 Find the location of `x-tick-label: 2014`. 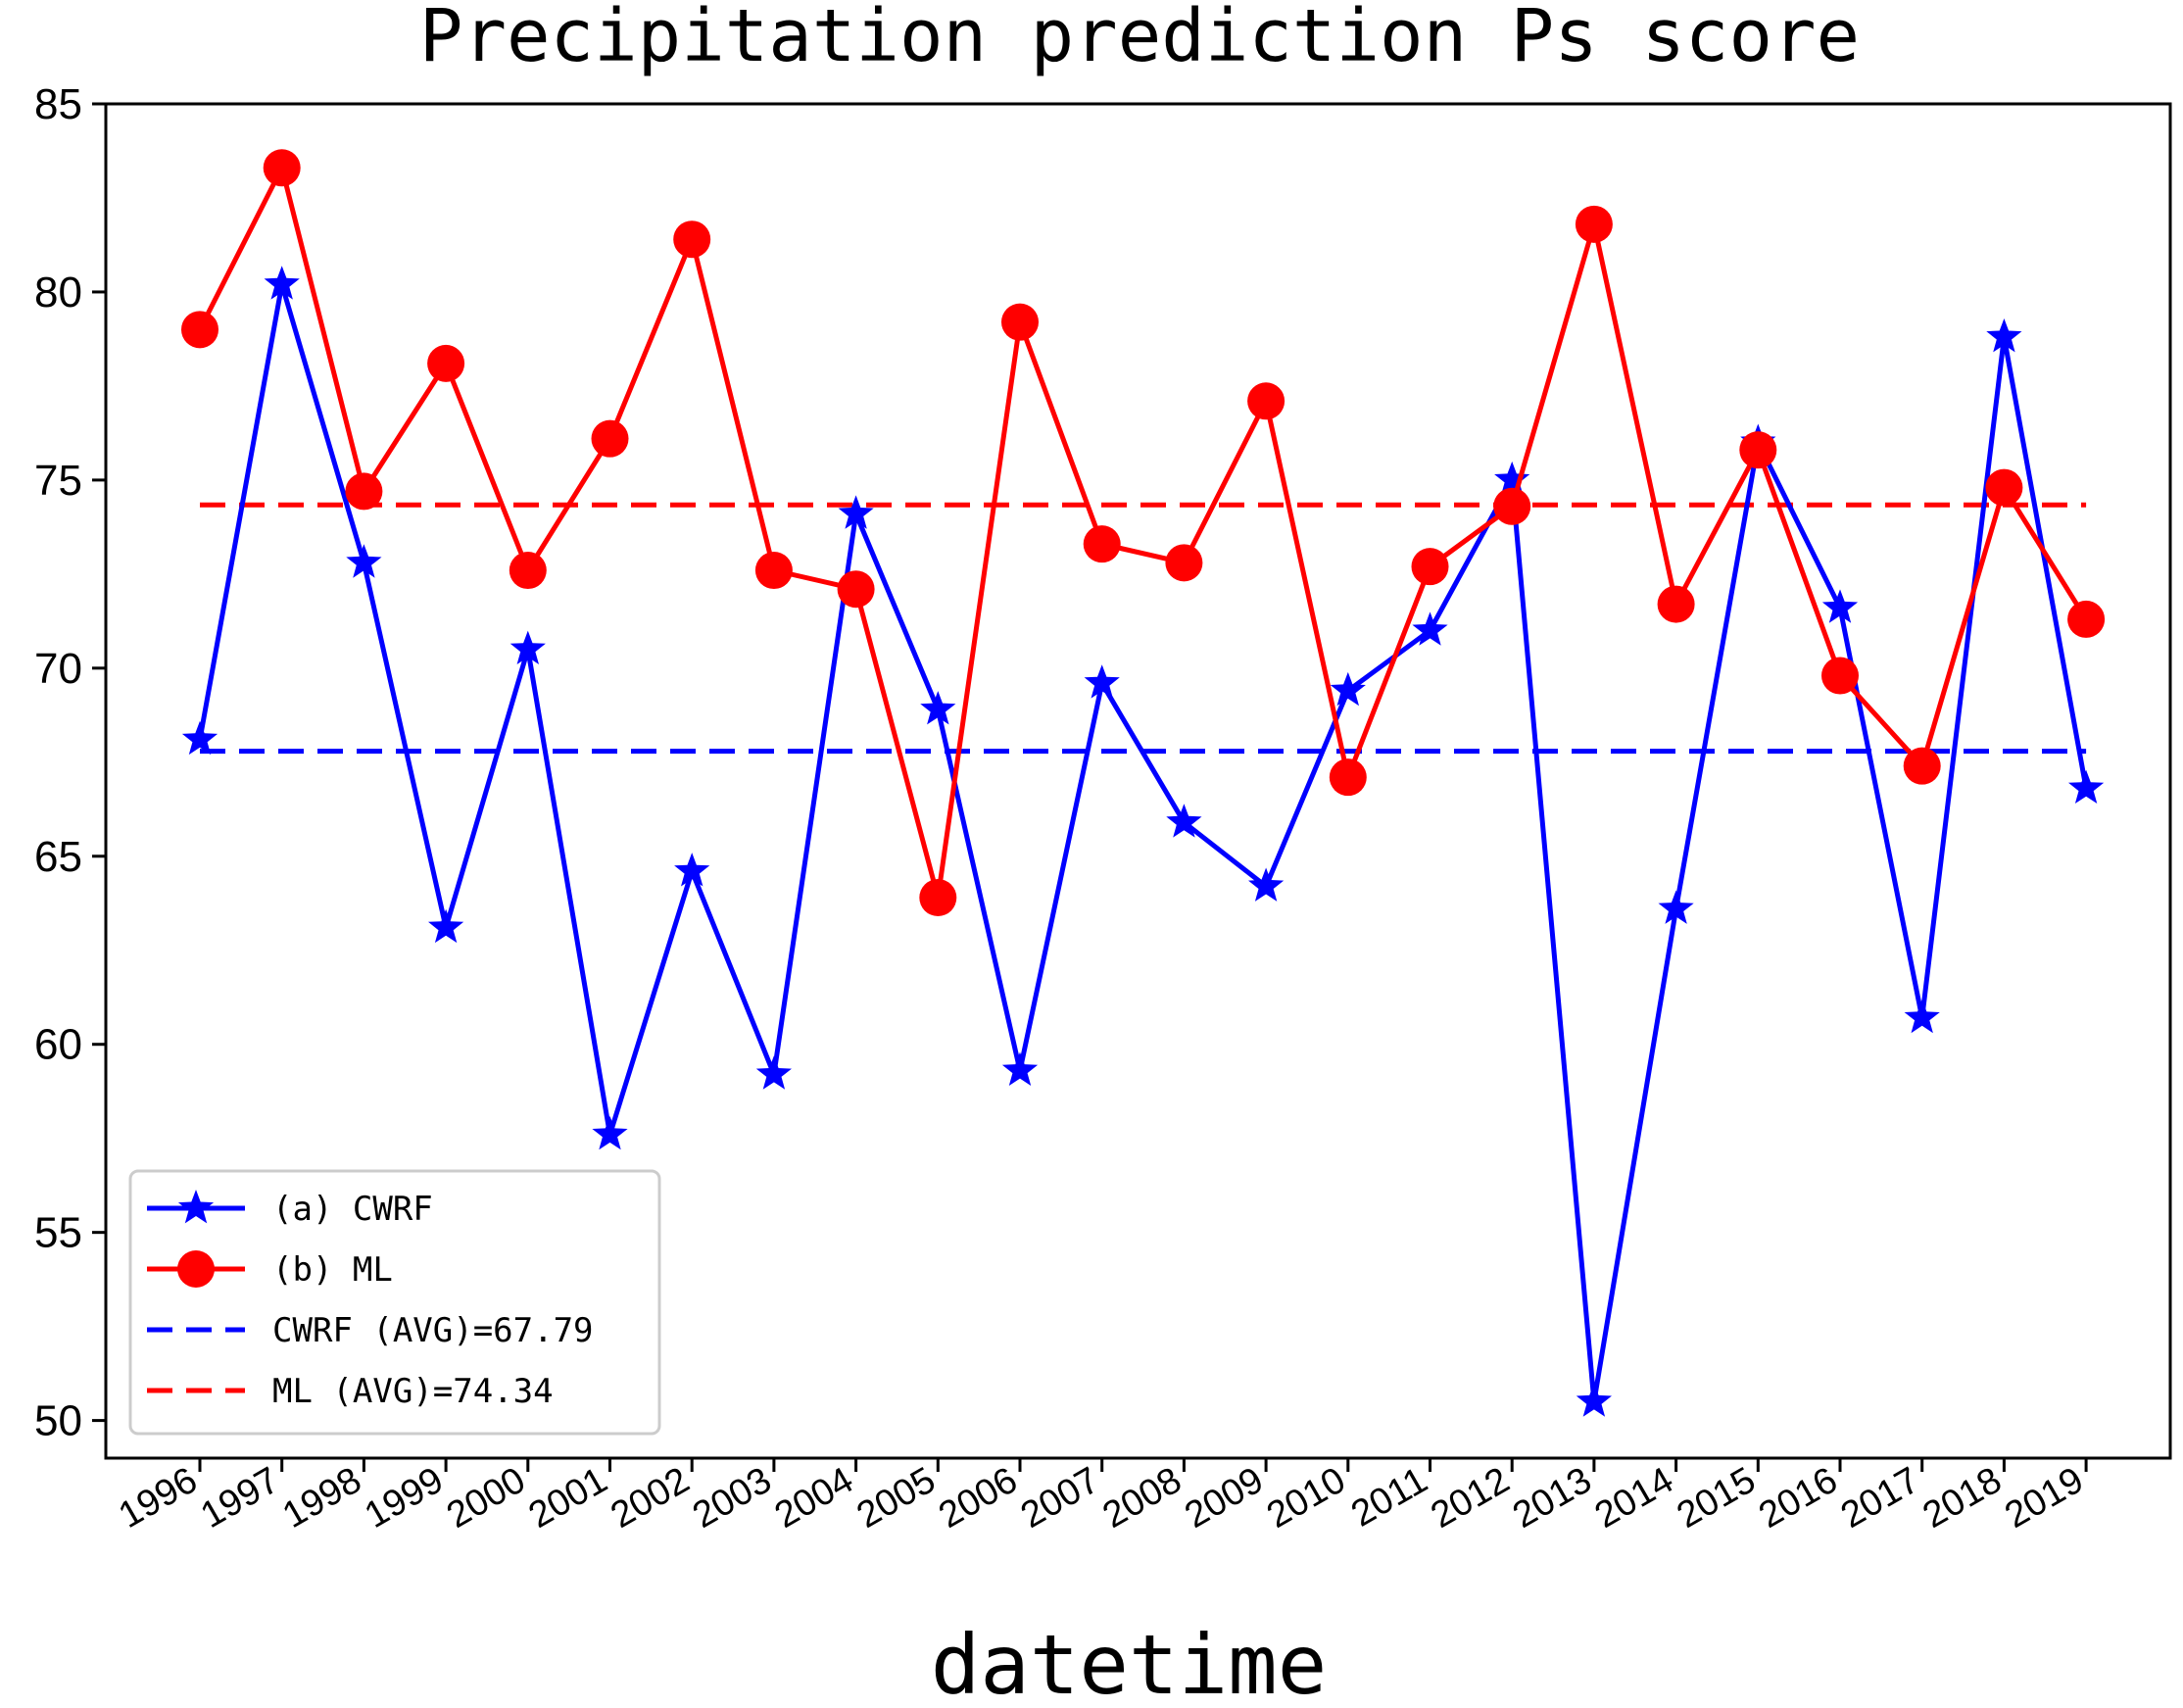

x-tick-label: 2014 is located at coordinates (1634, 1498).